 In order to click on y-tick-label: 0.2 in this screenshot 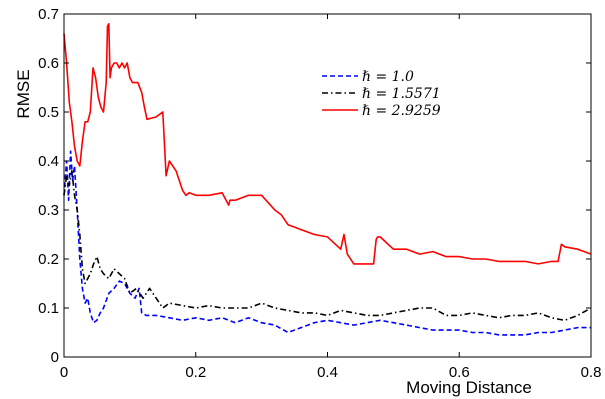, I will do `click(48, 259)`.